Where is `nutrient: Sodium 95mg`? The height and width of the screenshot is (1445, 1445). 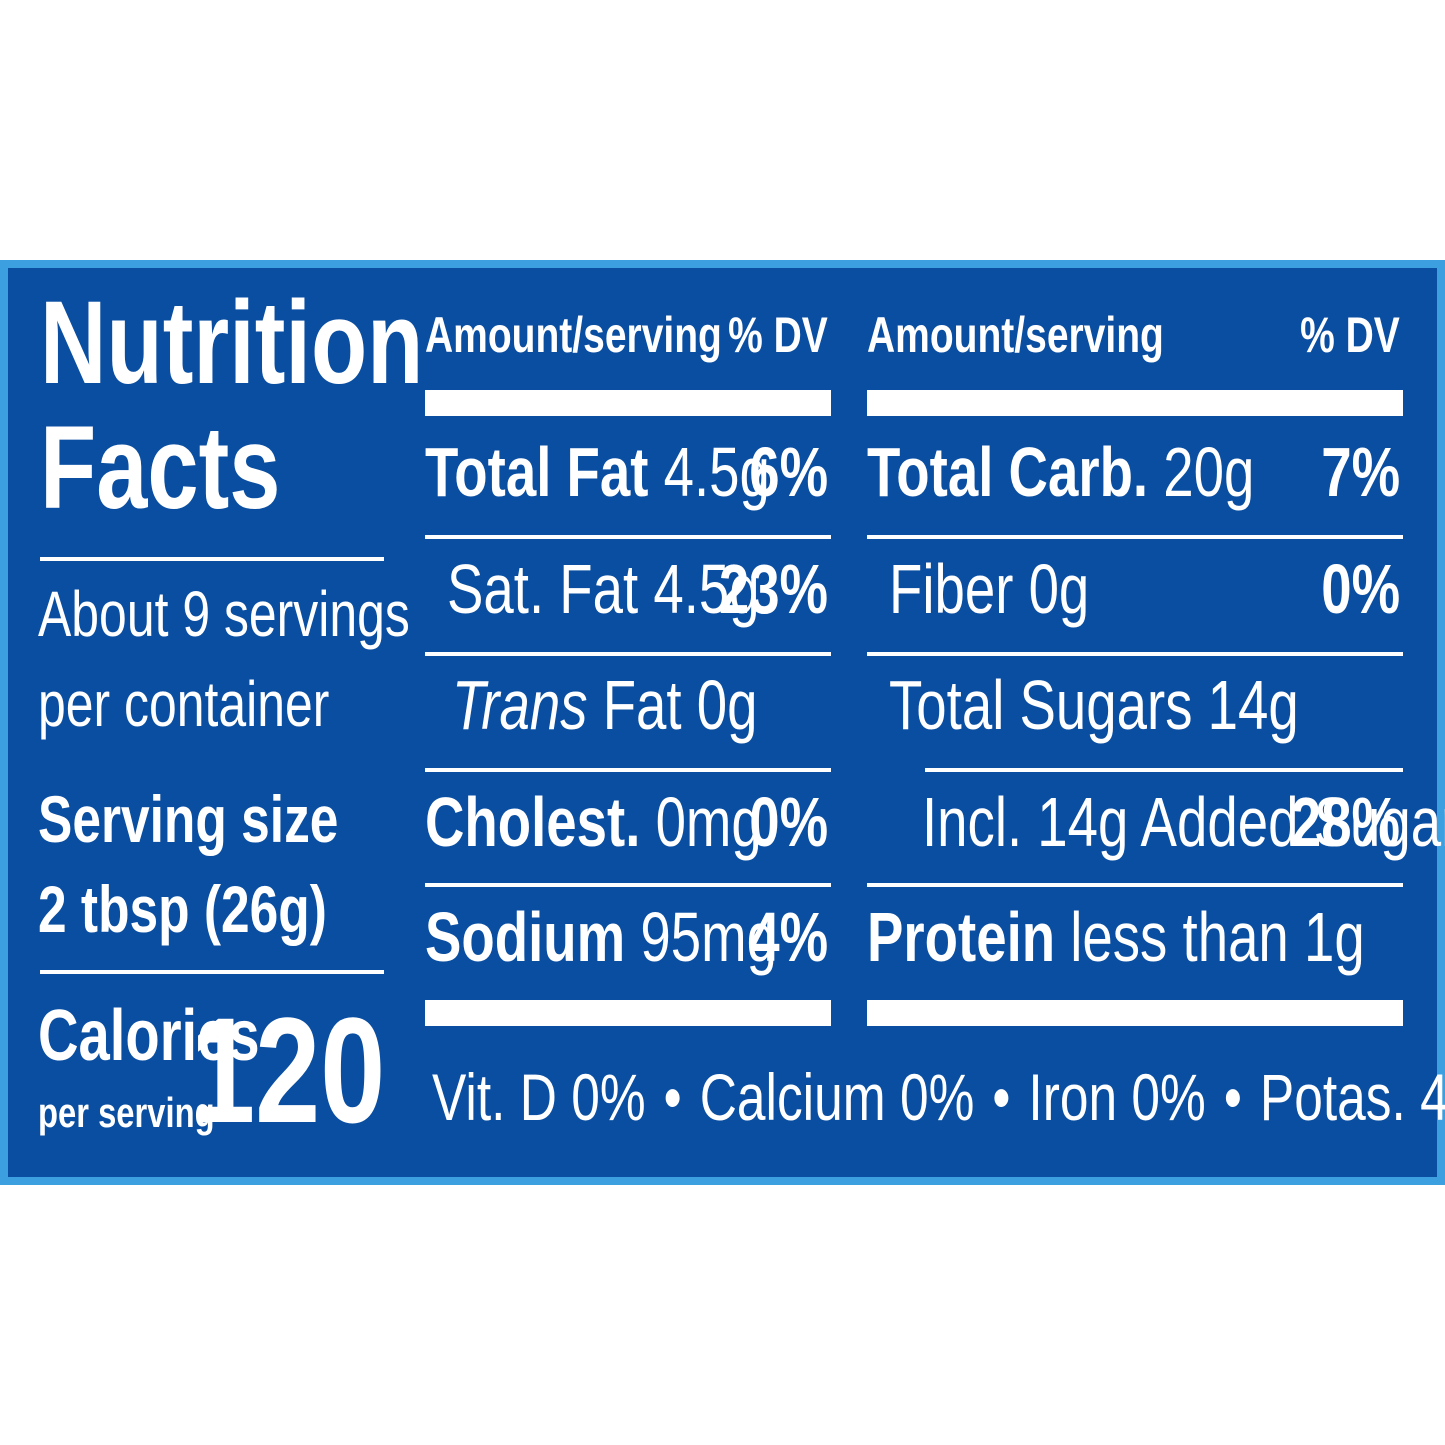
nutrient: Sodium 95mg is located at coordinates (601, 937).